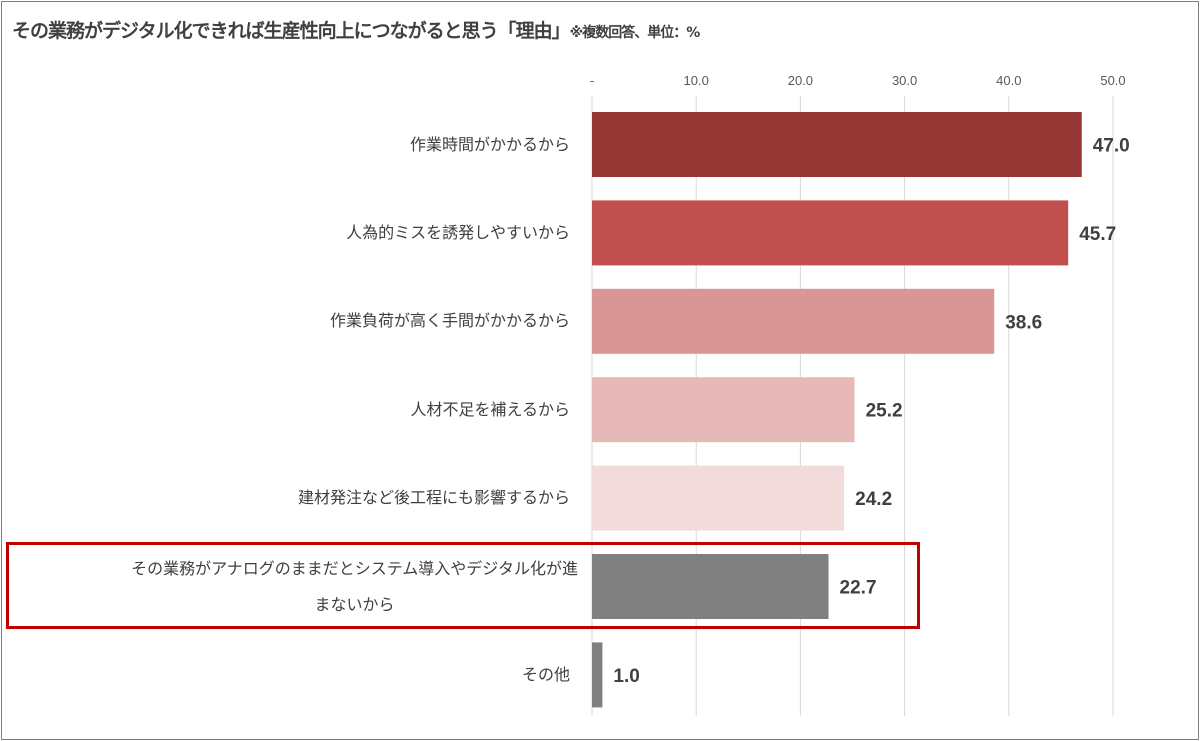  Describe the element at coordinates (858, 588) in the screenshot. I see `data-label: 22.7` at that location.